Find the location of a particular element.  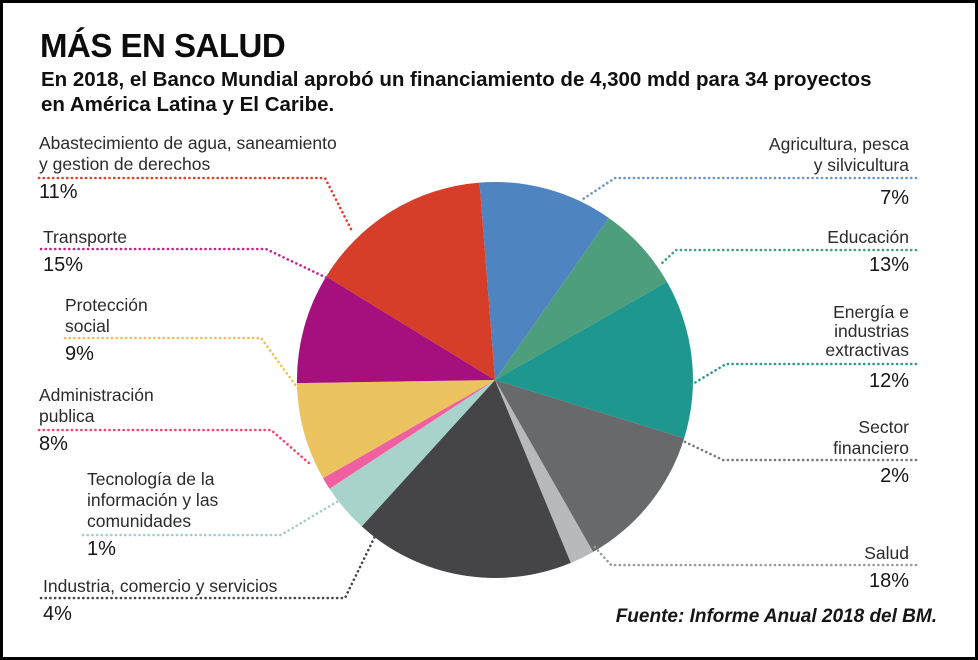

callout-label-line: y gestion de derechos is located at coordinates (125, 164).